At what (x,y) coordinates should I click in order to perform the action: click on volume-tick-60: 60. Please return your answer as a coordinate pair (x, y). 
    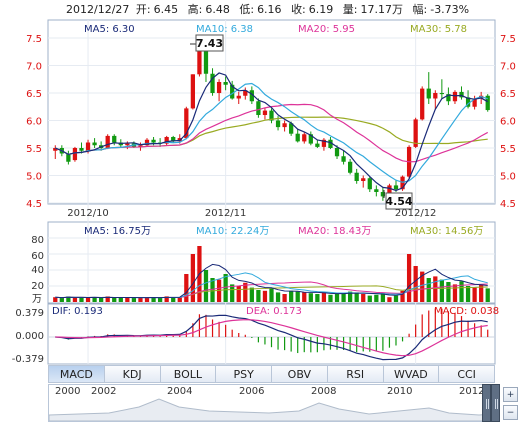
    Looking at the image, I should click on (37, 256).